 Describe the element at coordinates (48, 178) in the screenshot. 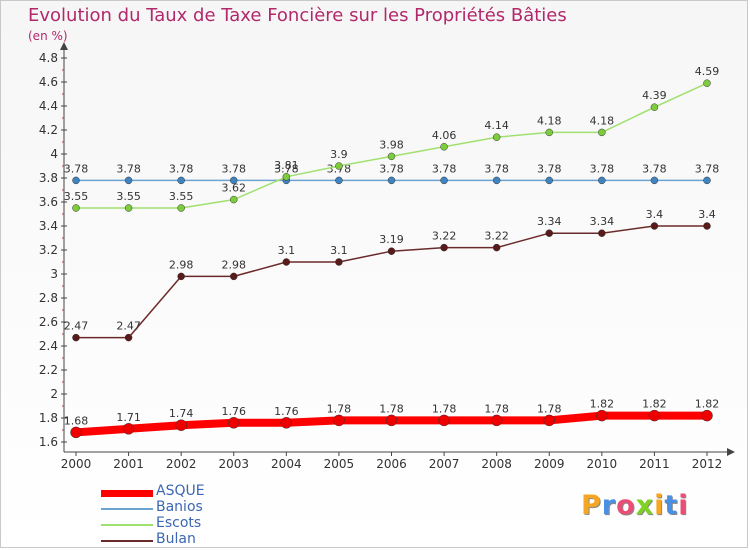

I see `y-tick-label: 3.8` at that location.